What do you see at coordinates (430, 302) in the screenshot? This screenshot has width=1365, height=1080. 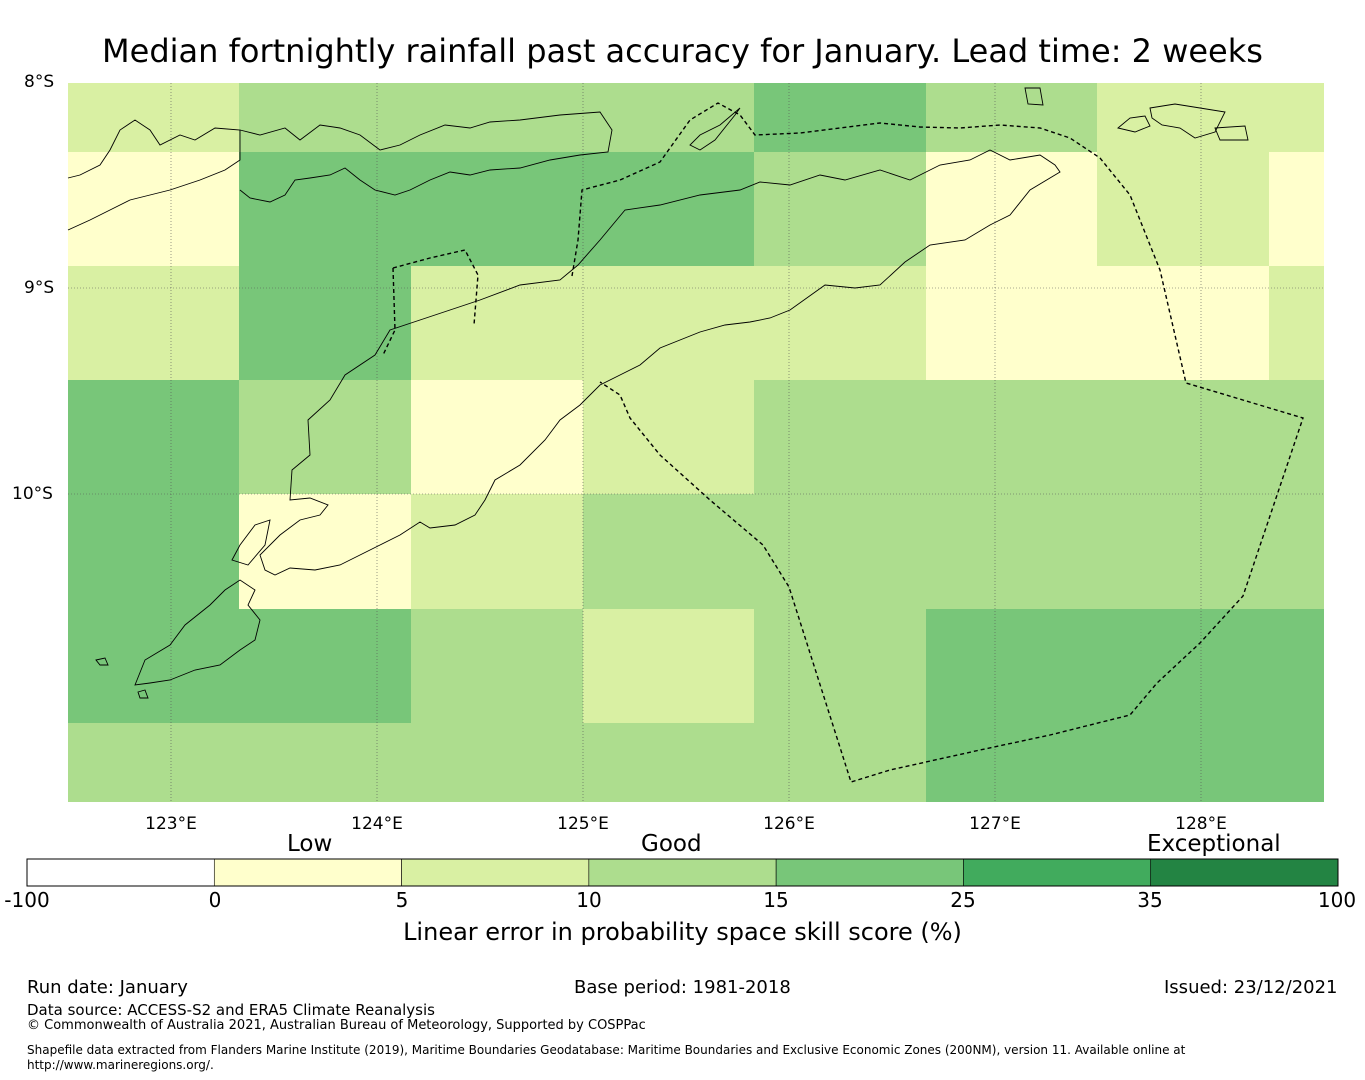 I see `oecusse-boundary` at bounding box center [430, 302].